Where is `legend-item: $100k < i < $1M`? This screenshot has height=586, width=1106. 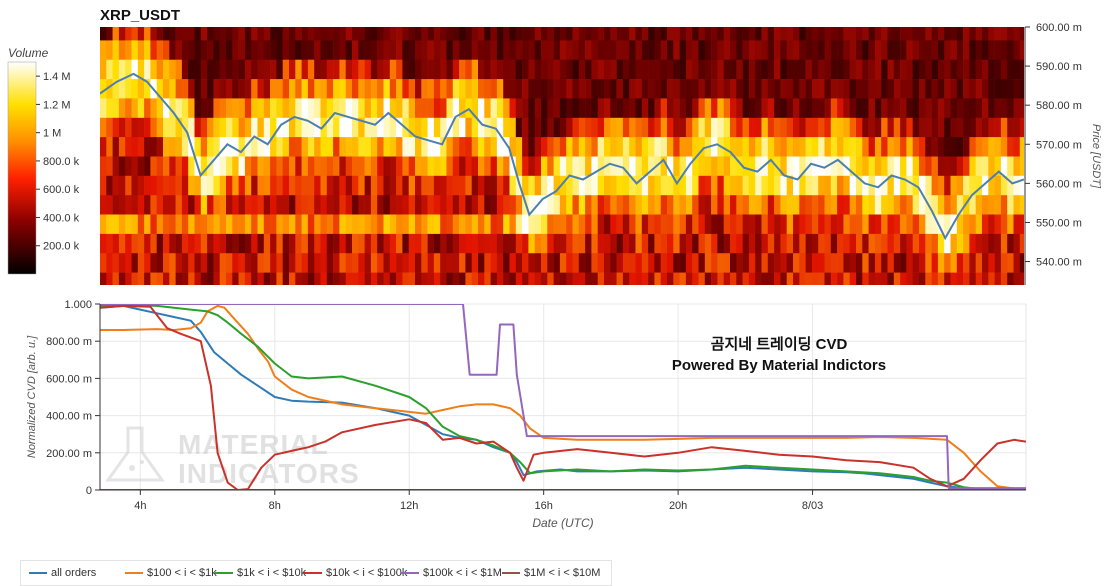
legend-item: $100k < i < $1M is located at coordinates (451, 573).